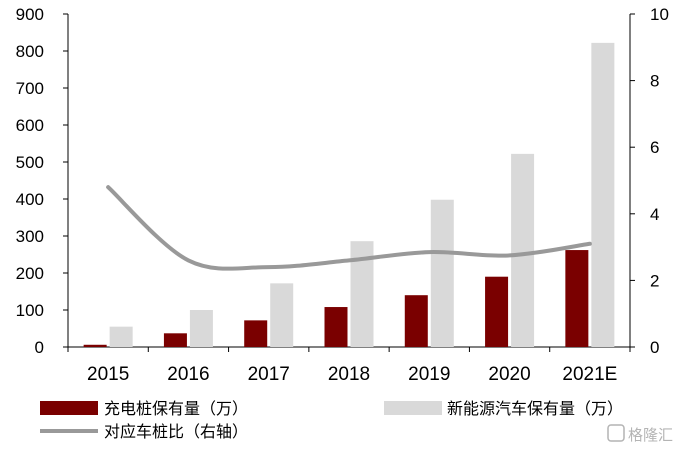 Image resolution: width=683 pixels, height=452 pixels. Describe the element at coordinates (349, 374) in the screenshot. I see `x-tick-label: 2018` at that location.